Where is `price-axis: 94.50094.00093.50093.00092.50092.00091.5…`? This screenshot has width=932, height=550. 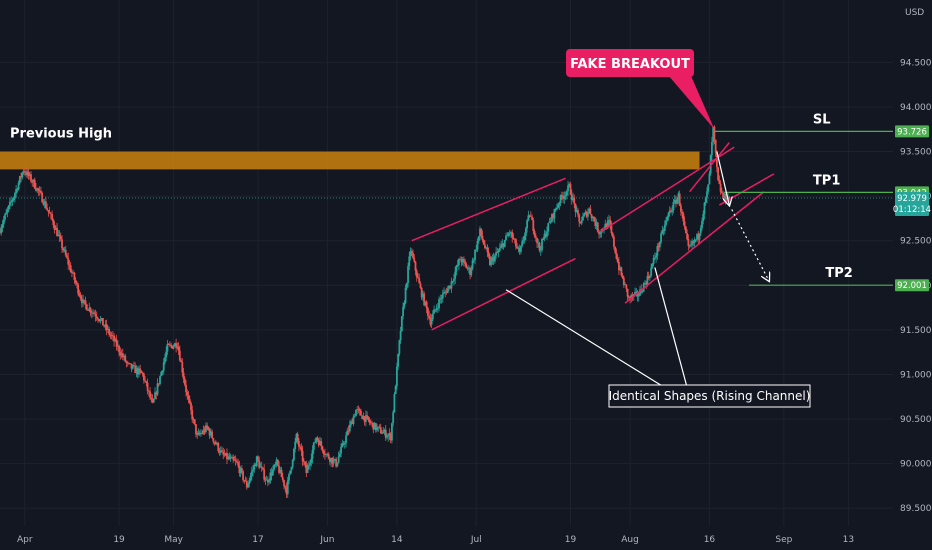 price-axis: 94.50094.00093.50093.00092.50092.00091.5… is located at coordinates (912, 275).